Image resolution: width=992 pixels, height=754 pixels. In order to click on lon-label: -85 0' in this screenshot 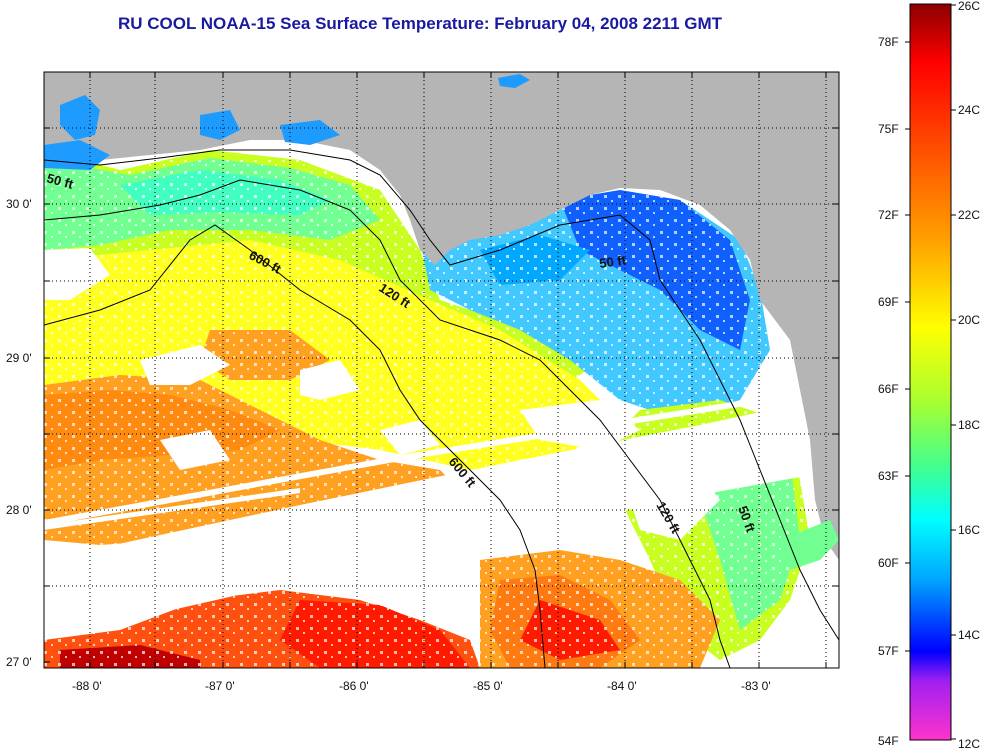, I will do `click(488, 686)`.